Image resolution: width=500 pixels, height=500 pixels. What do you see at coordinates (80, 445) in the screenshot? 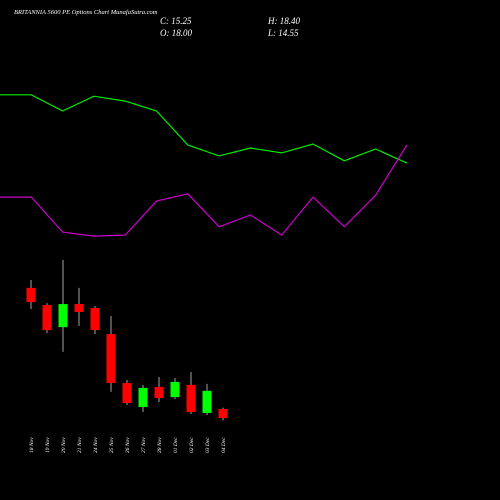
I see `x-tick-label: 21 Nov` at bounding box center [80, 445].